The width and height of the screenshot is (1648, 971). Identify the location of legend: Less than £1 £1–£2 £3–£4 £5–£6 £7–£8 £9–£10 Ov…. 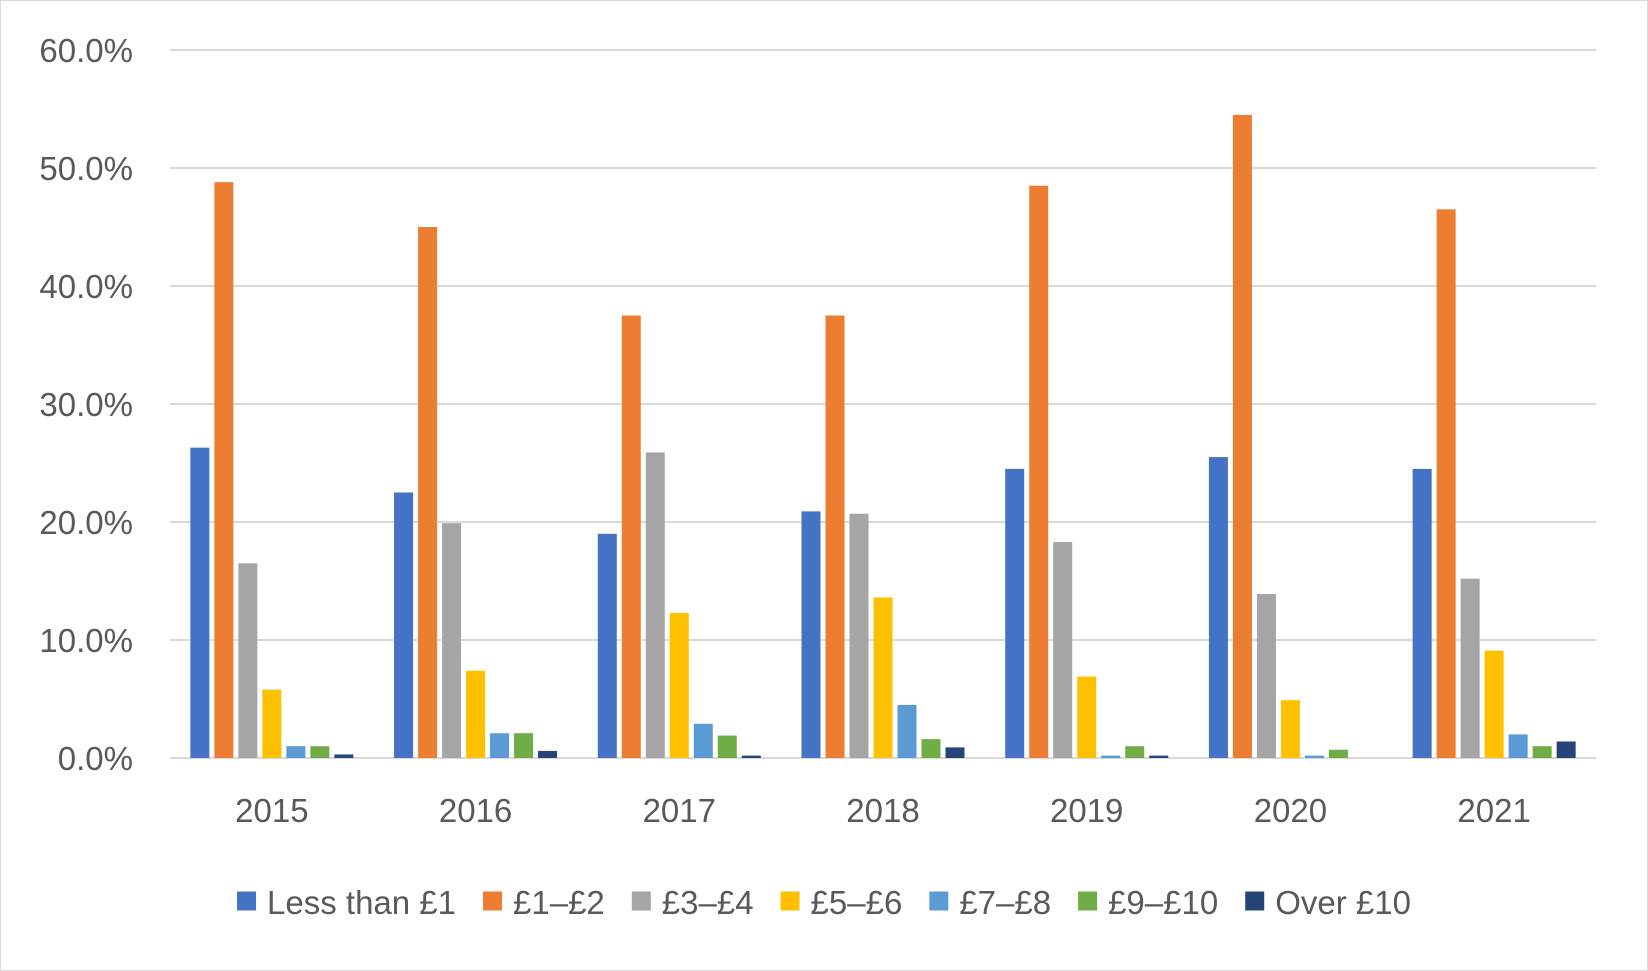
(824, 902).